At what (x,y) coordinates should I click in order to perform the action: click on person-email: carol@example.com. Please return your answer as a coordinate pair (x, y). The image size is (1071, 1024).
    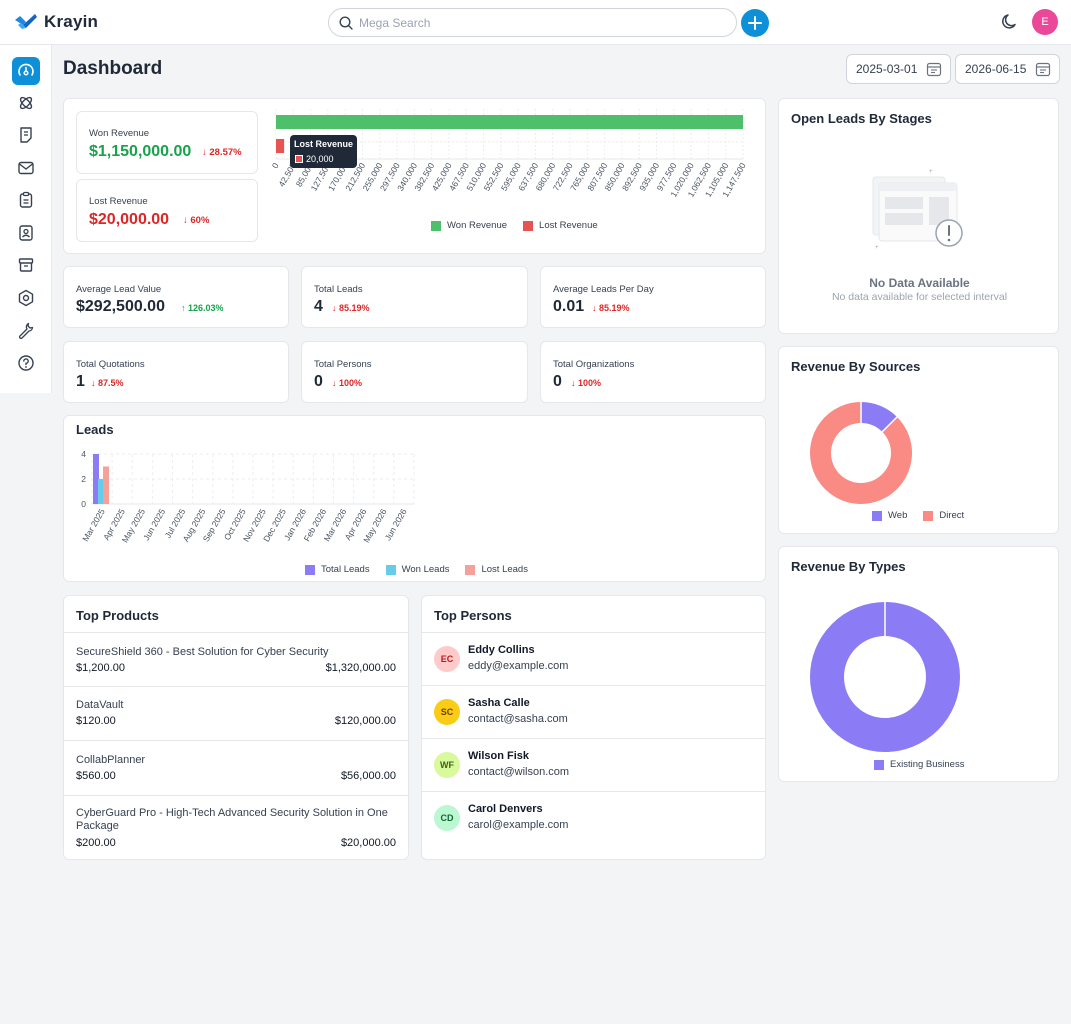
    Looking at the image, I should click on (518, 825).